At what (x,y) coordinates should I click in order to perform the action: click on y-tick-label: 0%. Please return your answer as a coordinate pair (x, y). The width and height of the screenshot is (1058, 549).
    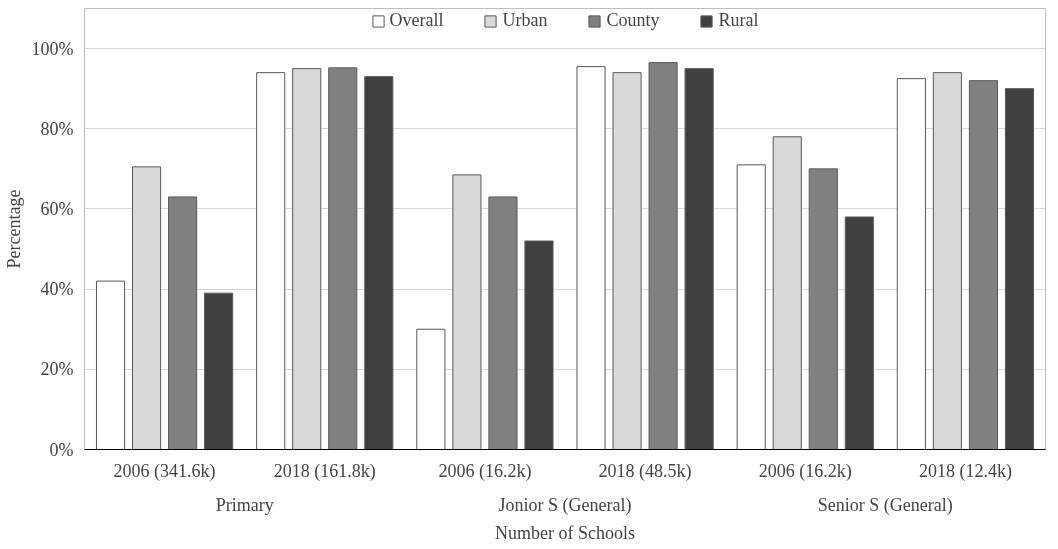
    Looking at the image, I should click on (61, 449).